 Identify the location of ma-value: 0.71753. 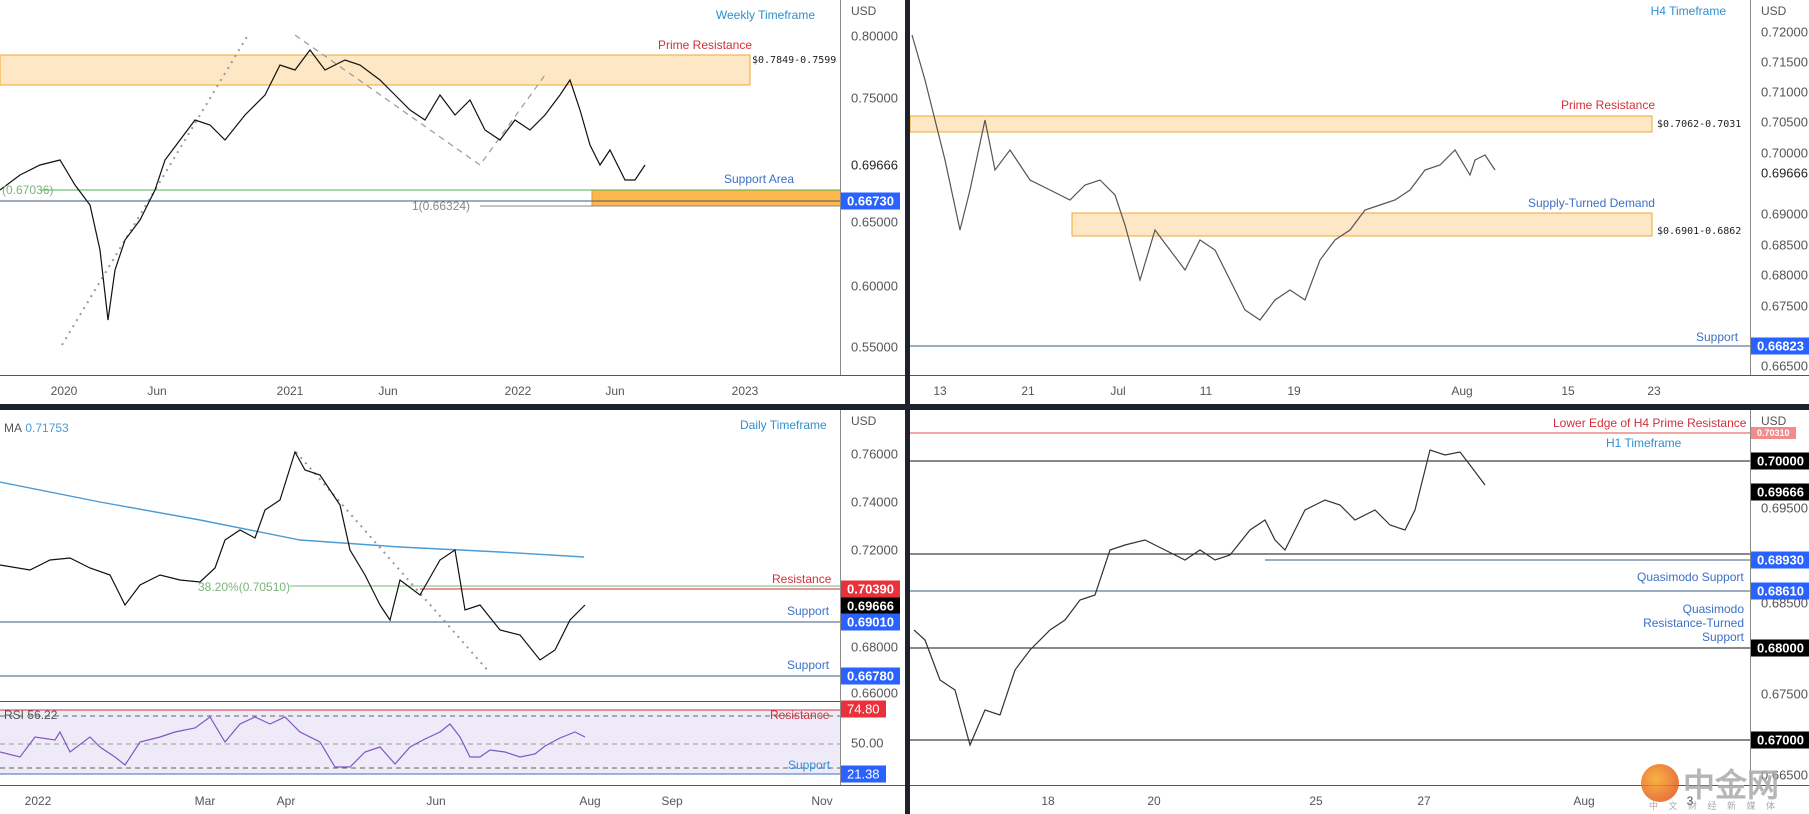
(47, 428).